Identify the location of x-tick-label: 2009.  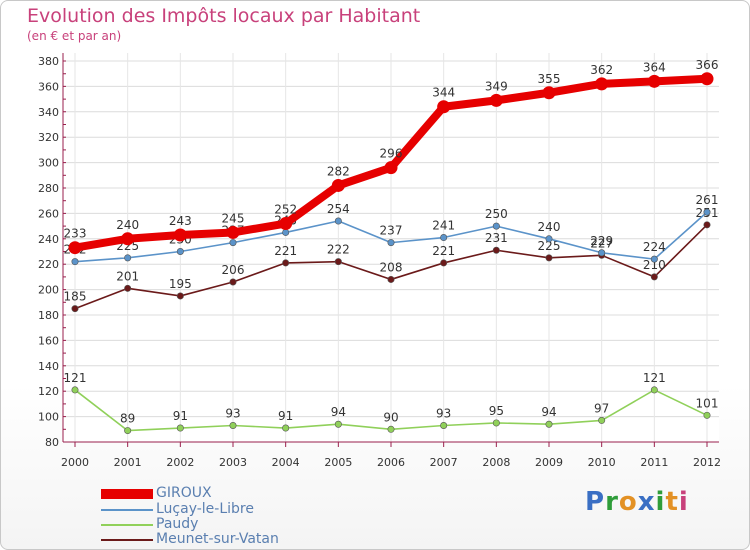
(549, 462).